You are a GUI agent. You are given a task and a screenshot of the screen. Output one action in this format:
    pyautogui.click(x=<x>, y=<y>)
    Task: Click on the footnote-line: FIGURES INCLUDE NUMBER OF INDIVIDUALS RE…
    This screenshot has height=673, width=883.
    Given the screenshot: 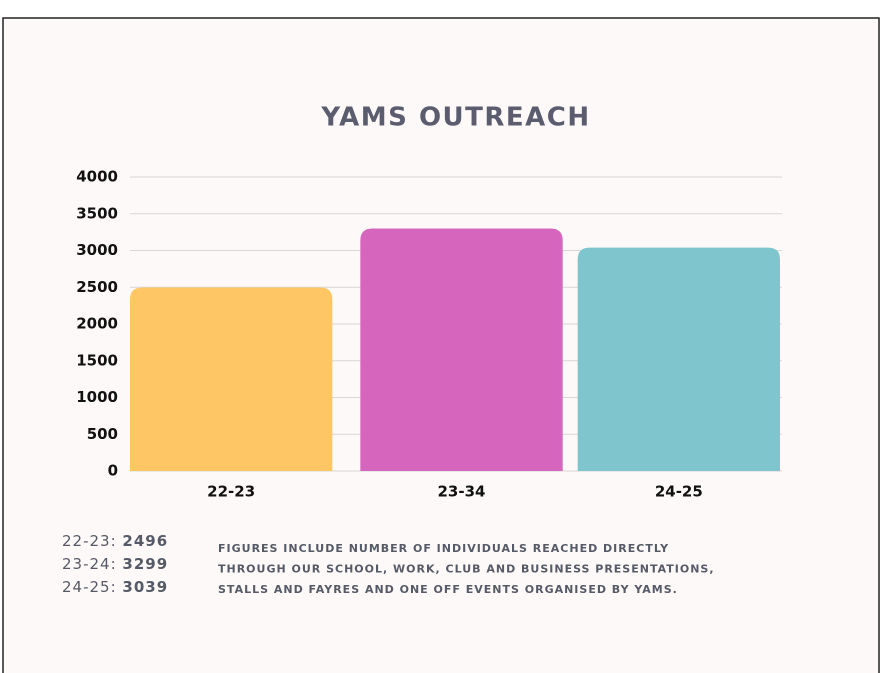 What is the action you would take?
    pyautogui.click(x=443, y=548)
    